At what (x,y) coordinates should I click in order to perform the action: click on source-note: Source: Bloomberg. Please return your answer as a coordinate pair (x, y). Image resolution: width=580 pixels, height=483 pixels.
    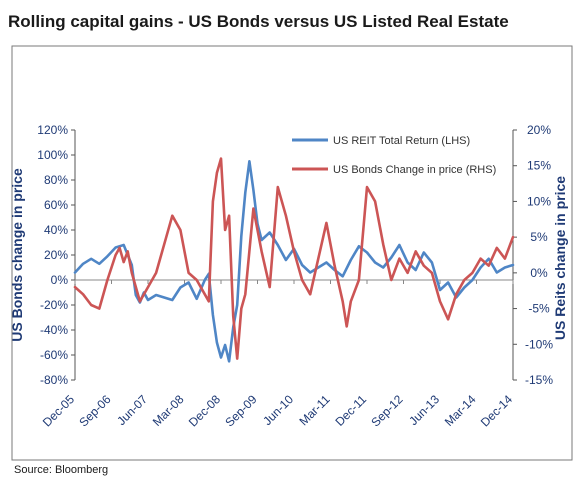
    Looking at the image, I should click on (61, 470).